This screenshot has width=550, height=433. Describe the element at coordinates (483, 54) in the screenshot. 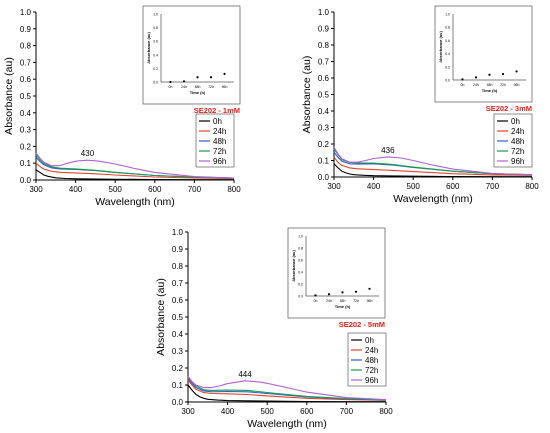

I see `inset-frame` at that location.